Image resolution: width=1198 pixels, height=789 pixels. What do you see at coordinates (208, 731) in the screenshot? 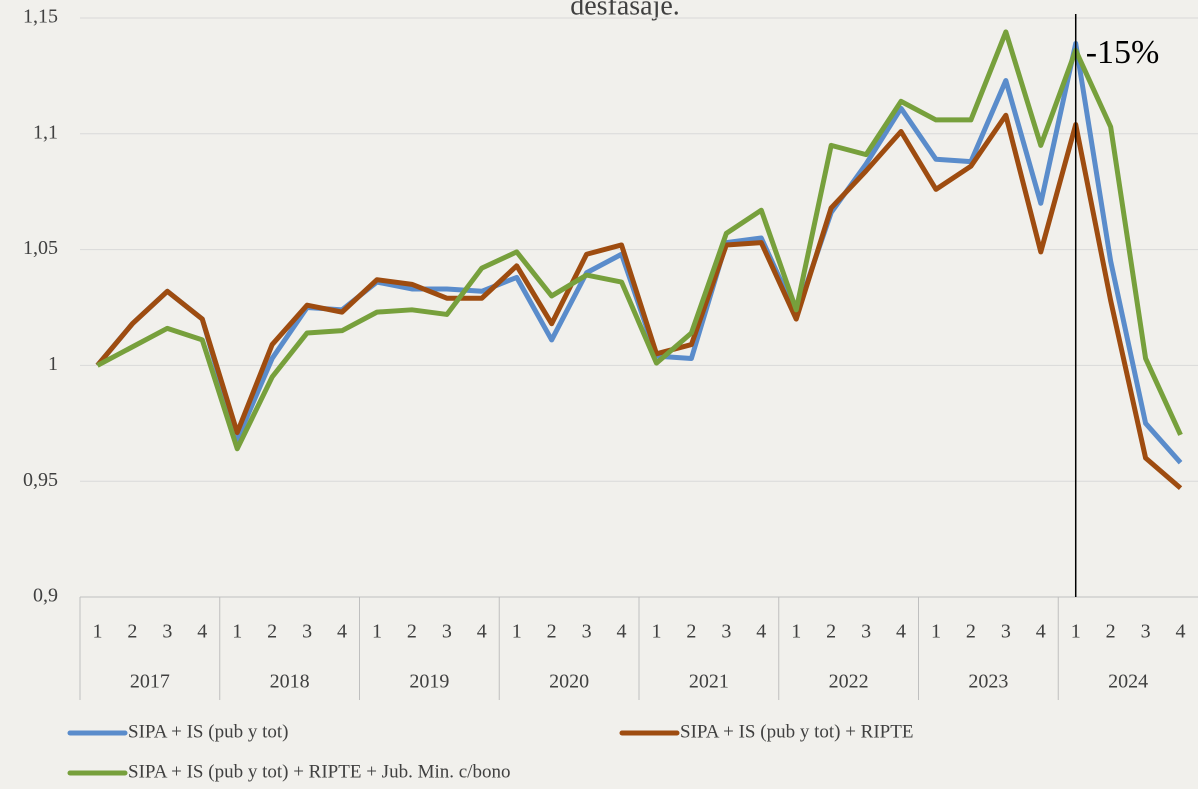
I see `legend-label: SIPA + IS (pub y tot)` at bounding box center [208, 731].